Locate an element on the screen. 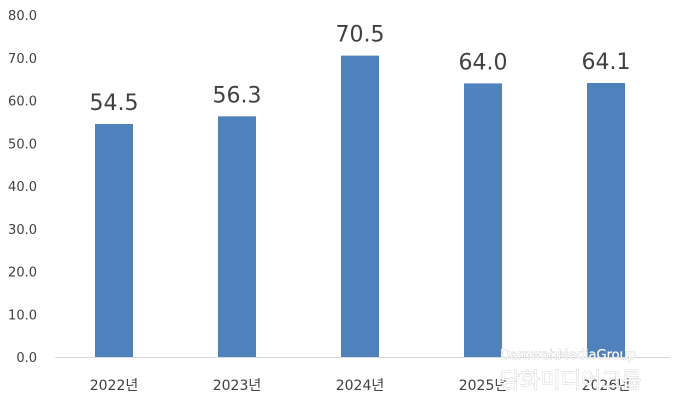 This screenshot has height=410, width=680. y-tick-label: 10.0 is located at coordinates (22, 315).